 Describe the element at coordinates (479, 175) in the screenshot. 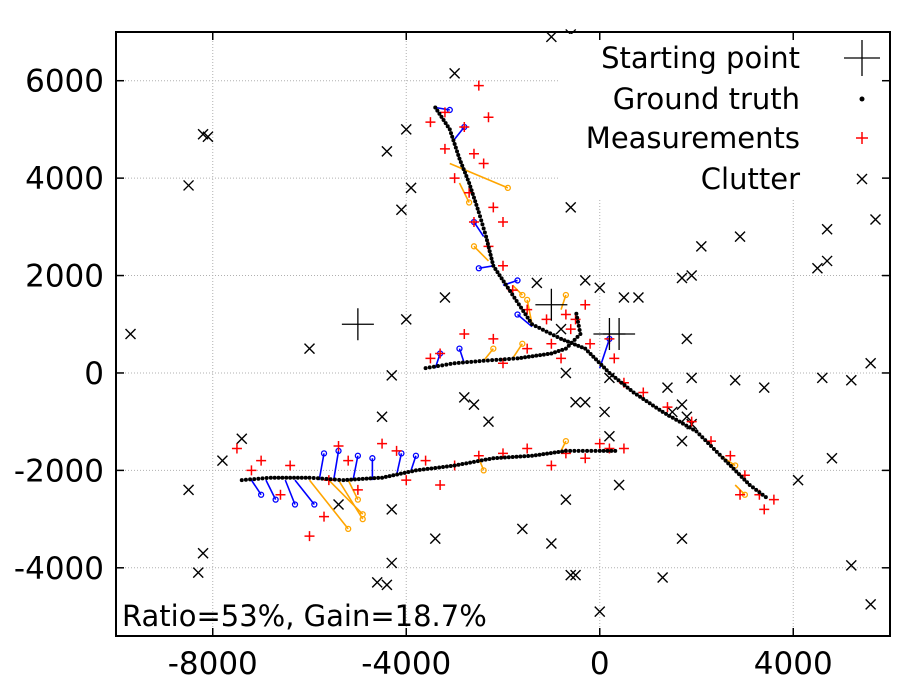

I see `orange-segment` at that location.